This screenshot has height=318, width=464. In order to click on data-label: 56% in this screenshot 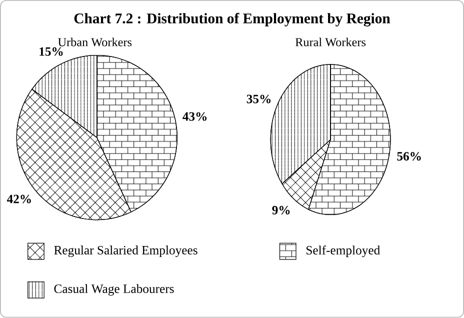, I will do `click(409, 156)`.